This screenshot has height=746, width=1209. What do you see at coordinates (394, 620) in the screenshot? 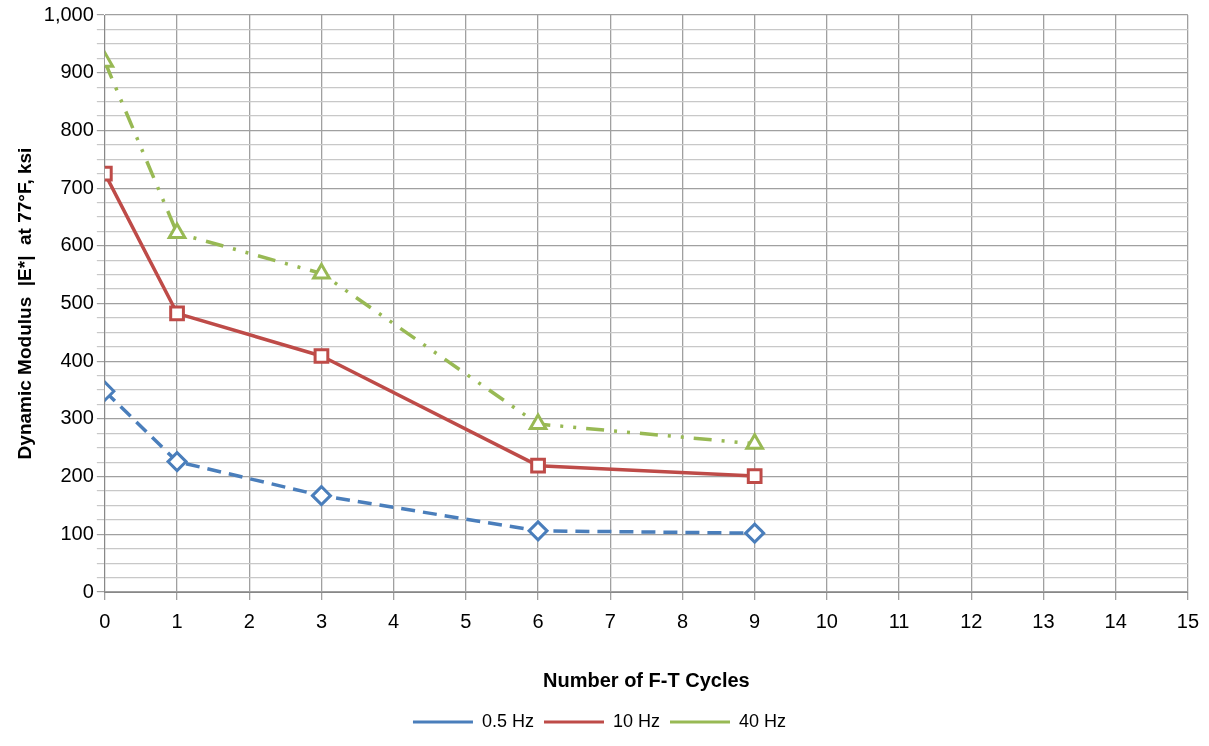
I see `x-tick-label: 4` at bounding box center [394, 620].